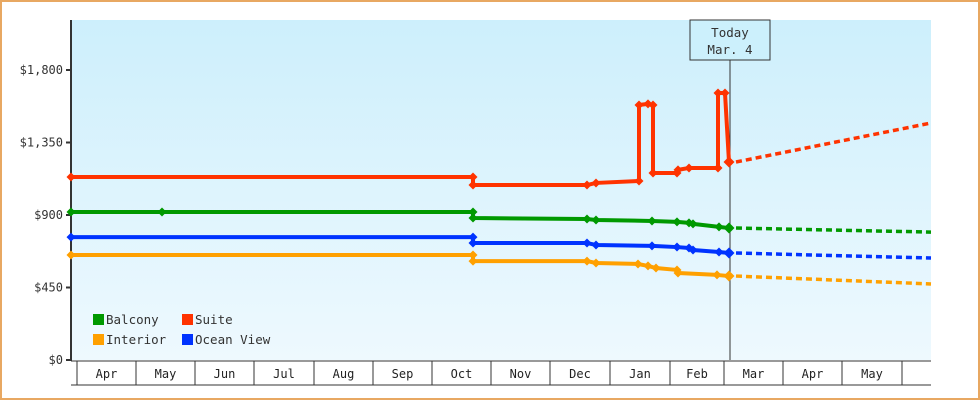 This screenshot has height=400, width=980. I want to click on legend-item-ocean-view: Ocean View, so click(226, 339).